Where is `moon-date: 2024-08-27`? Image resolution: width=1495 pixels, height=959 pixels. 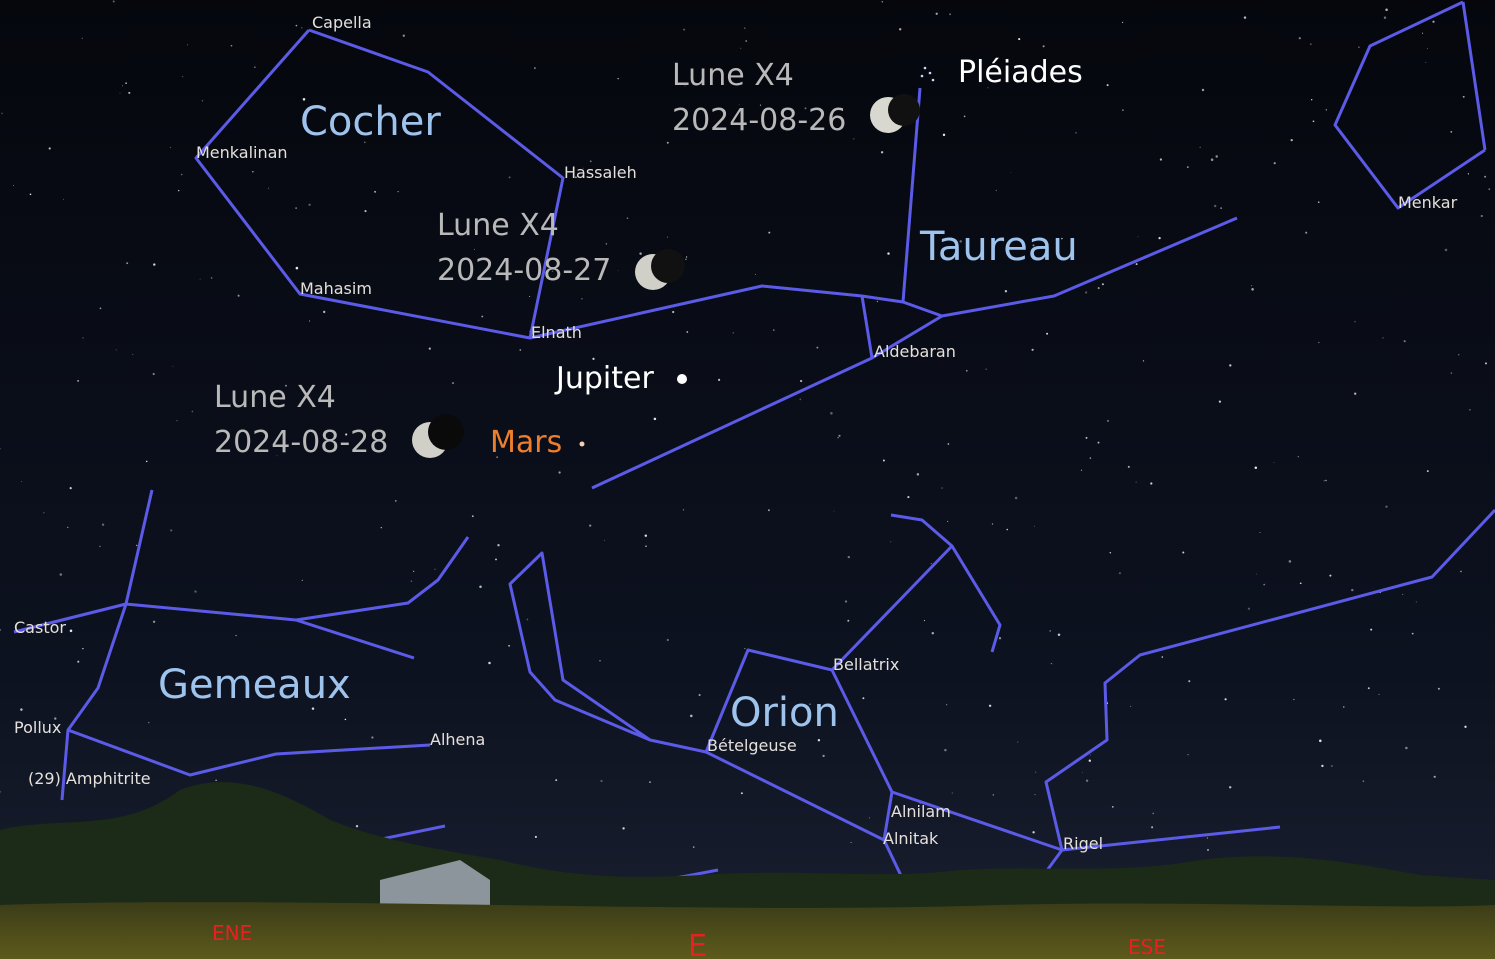 moon-date: 2024-08-27 is located at coordinates (524, 270).